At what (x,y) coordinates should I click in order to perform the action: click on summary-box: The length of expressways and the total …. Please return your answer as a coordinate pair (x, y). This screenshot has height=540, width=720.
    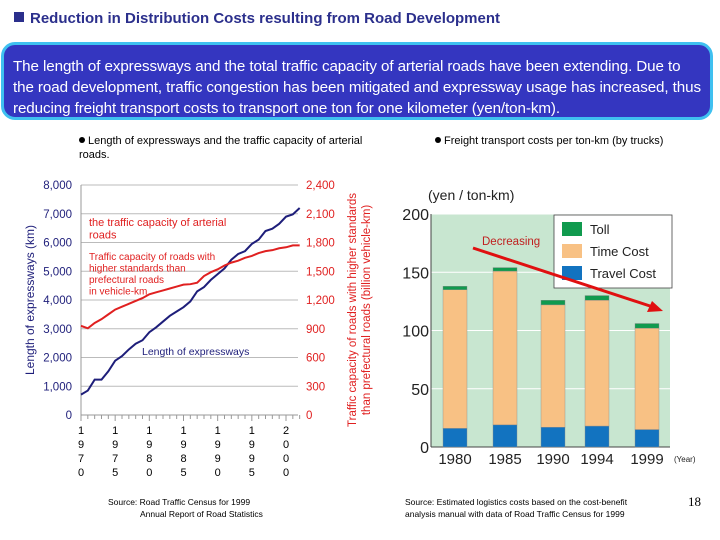
    Looking at the image, I should click on (357, 81).